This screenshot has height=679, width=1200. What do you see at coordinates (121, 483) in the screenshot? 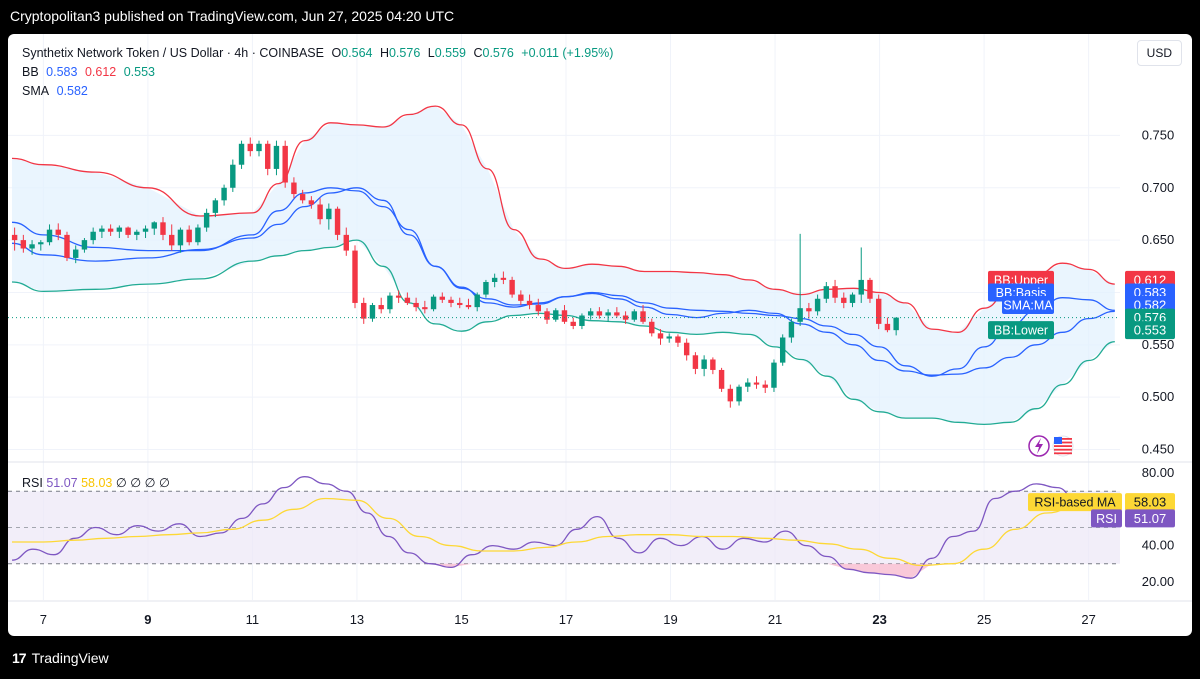
I see `rsi-empty-1: ∅` at bounding box center [121, 483].